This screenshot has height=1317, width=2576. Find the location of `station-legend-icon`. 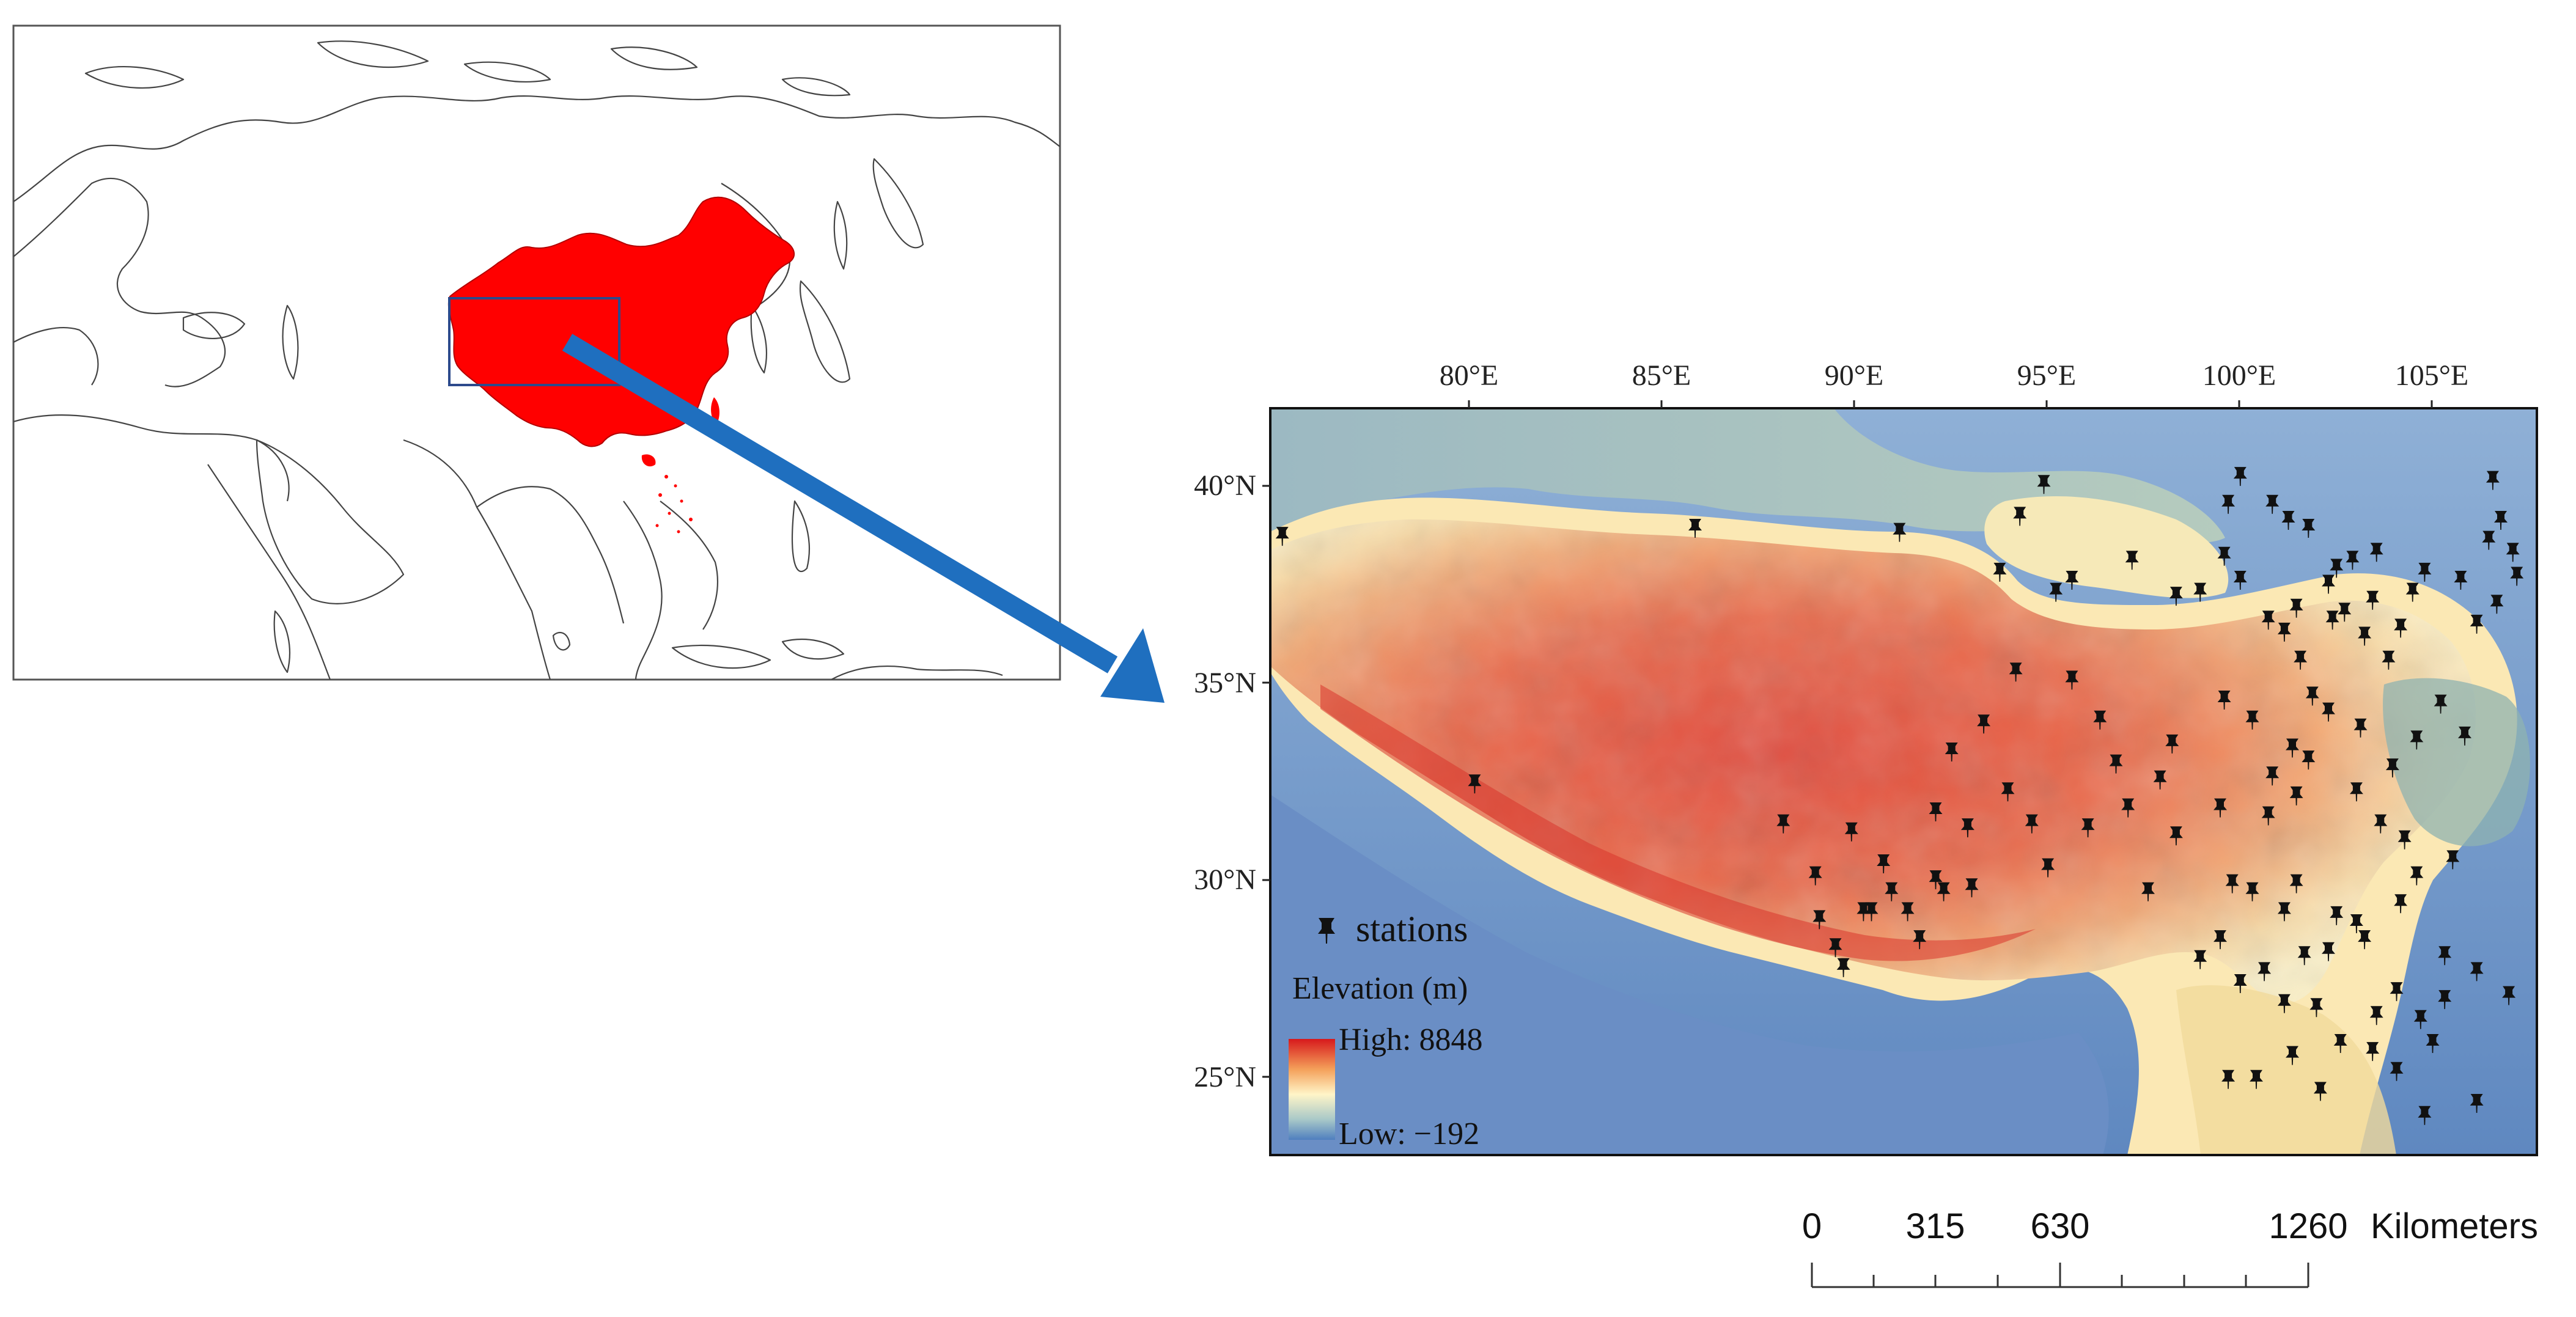

station-legend-icon is located at coordinates (1326, 931).